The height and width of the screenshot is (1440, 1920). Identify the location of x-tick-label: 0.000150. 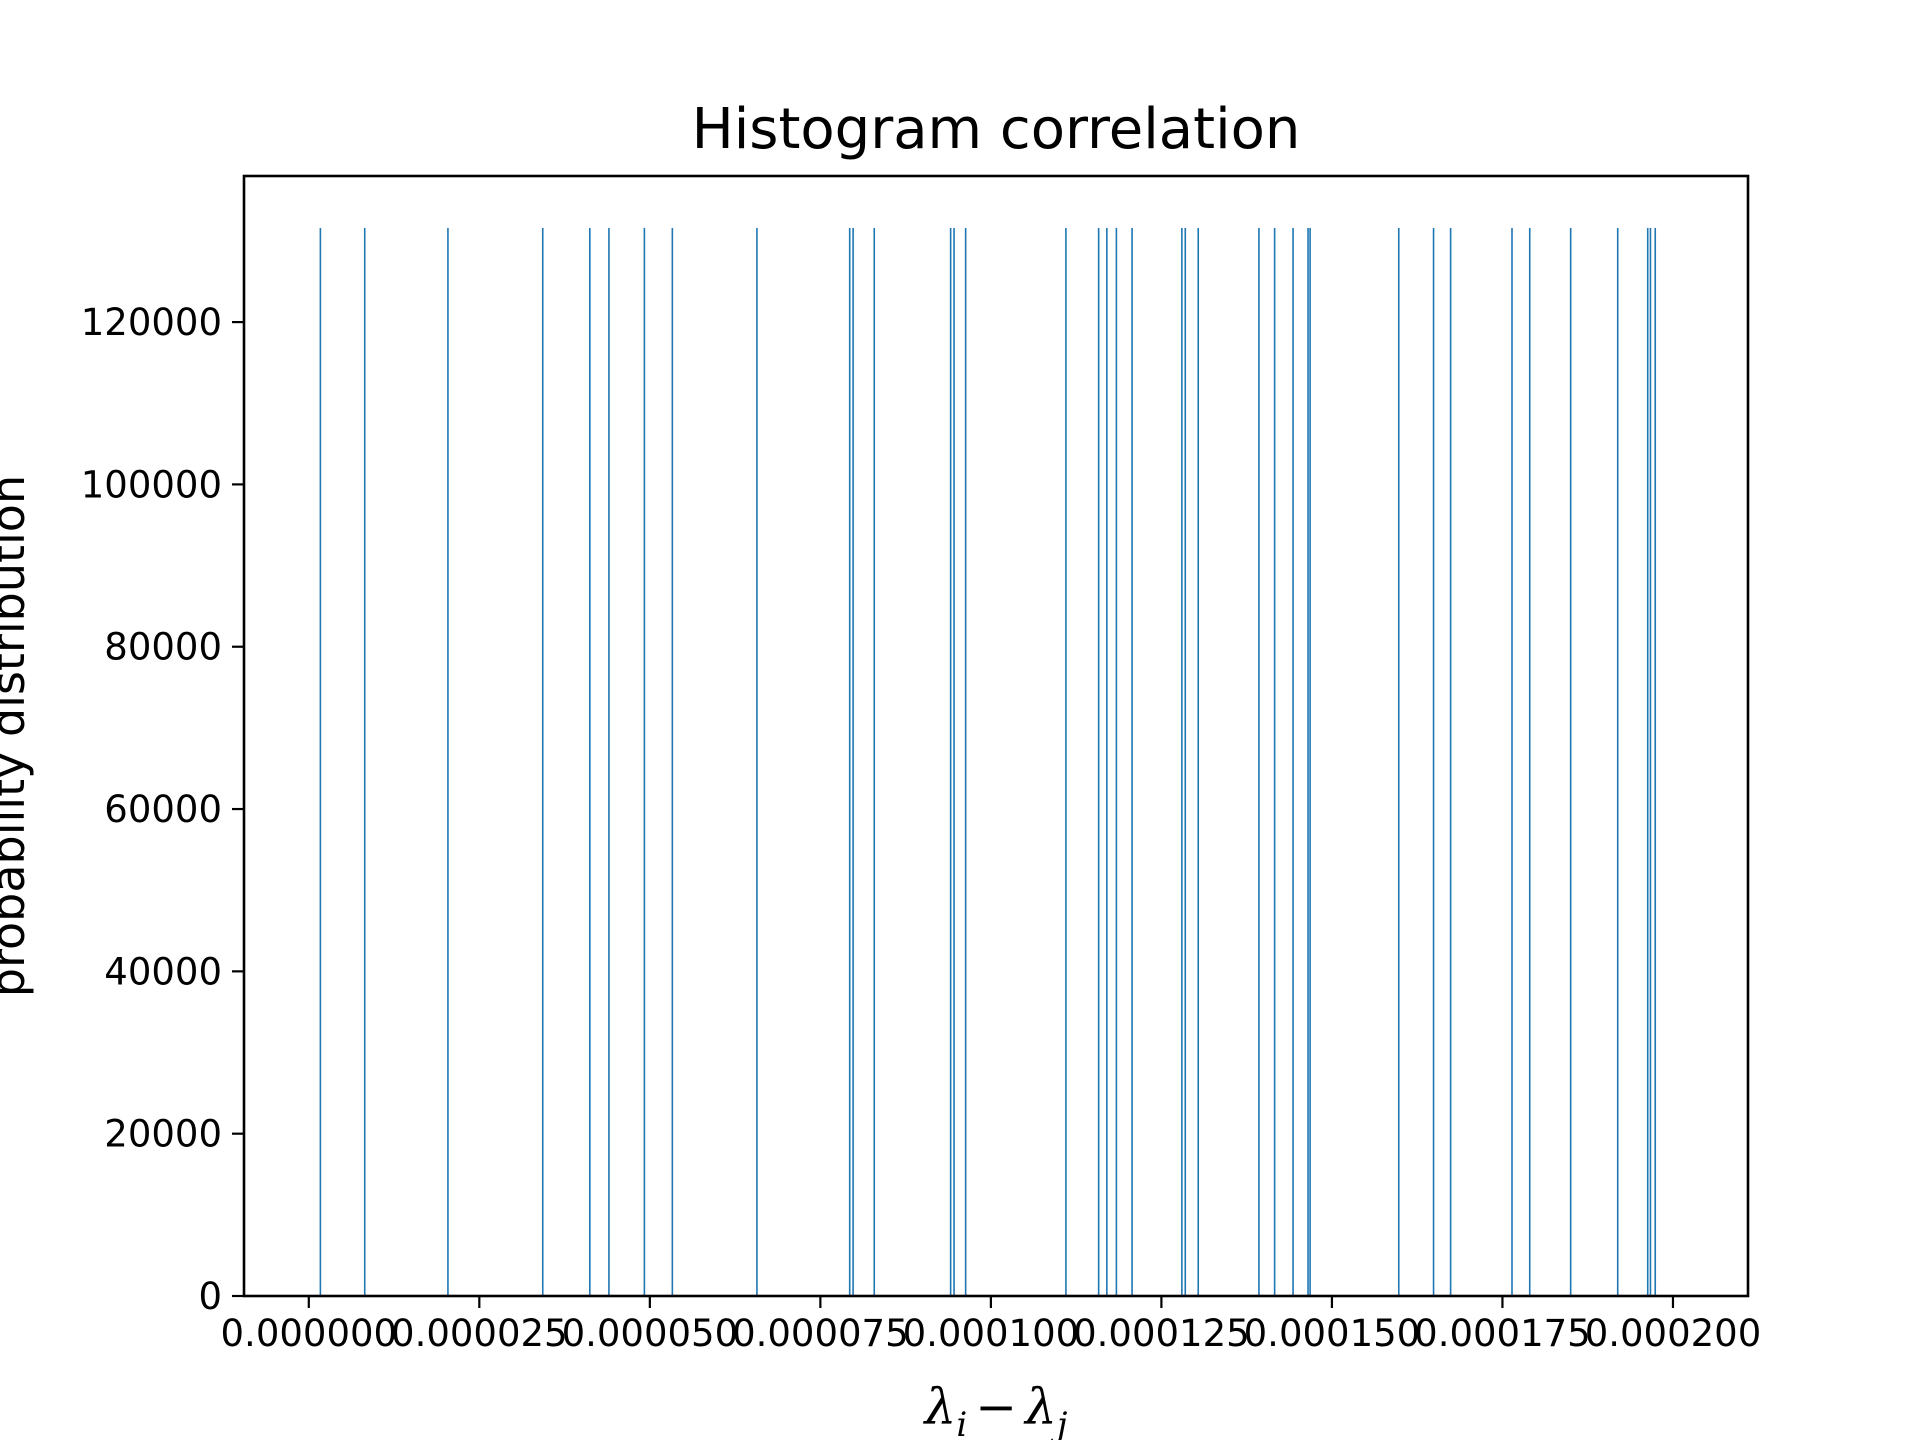
(1332, 1333).